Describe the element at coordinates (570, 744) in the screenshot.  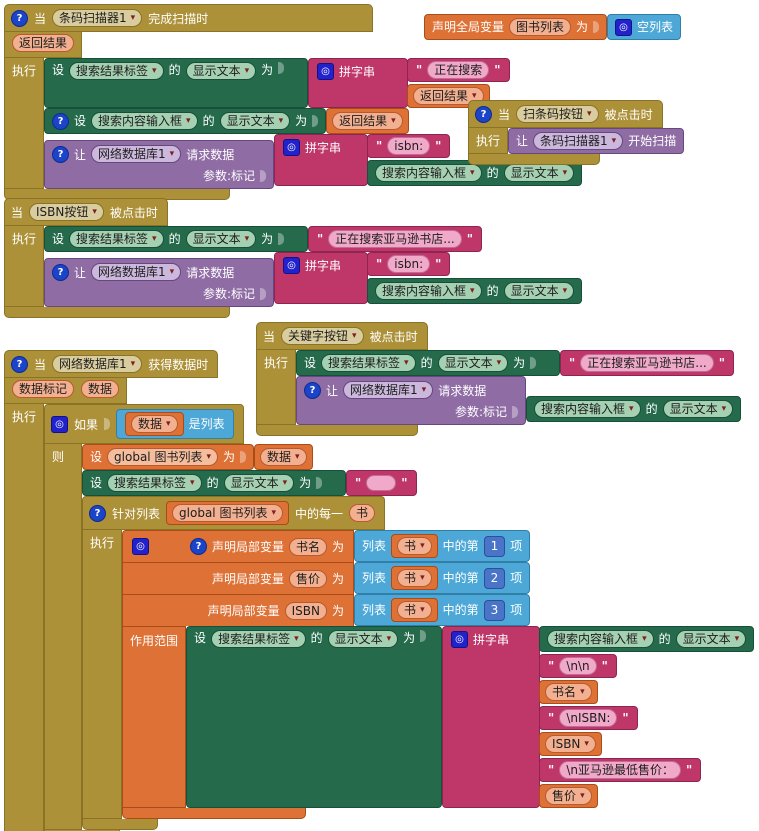
I see `variable-dropdown: ISBN ▾` at that location.